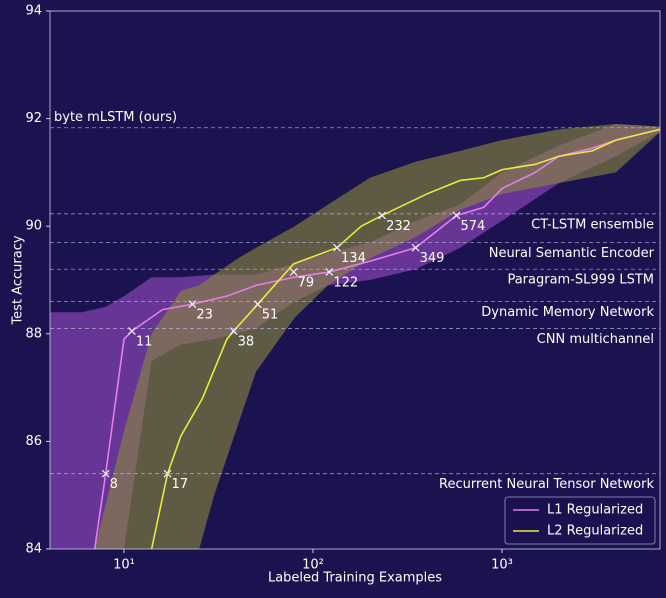 This screenshot has height=598, width=666. Describe the element at coordinates (595, 531) in the screenshot. I see `legend-label: L2 Regularized` at that location.